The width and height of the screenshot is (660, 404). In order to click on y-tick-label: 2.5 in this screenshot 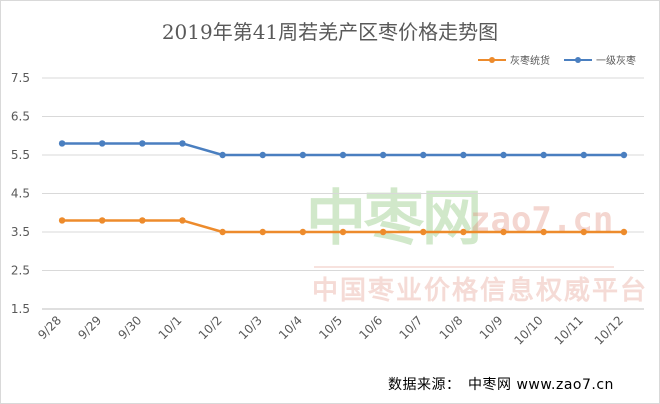, I will do `click(20, 271)`.